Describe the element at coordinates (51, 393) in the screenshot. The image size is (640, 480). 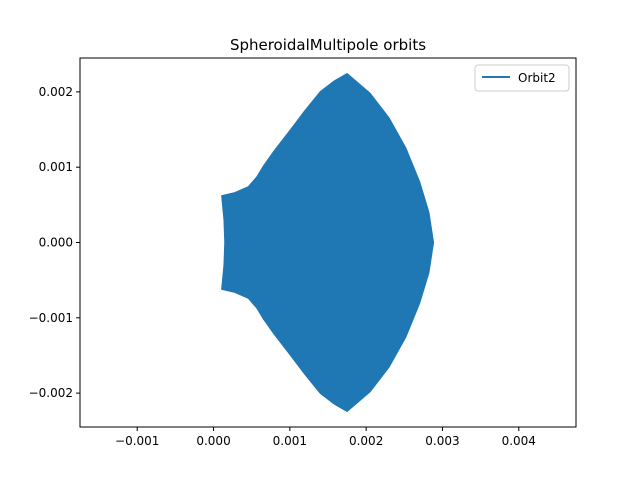
I see `y-tick-label: −0.002` at that location.